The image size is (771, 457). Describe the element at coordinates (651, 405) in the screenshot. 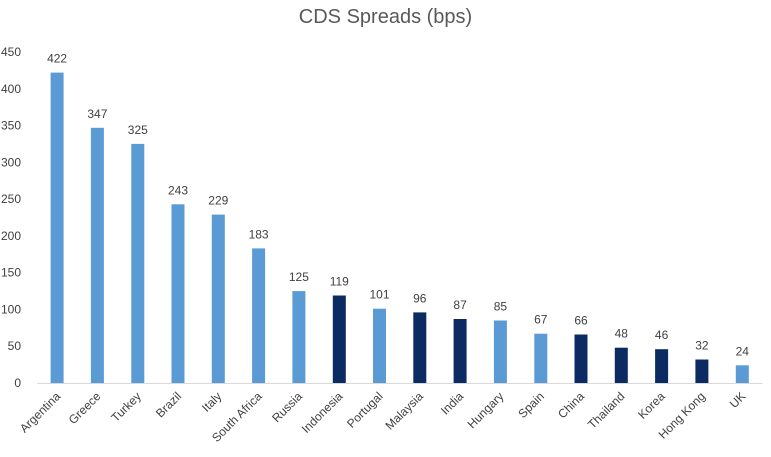

I see `x-tick-label: Korea` at that location.